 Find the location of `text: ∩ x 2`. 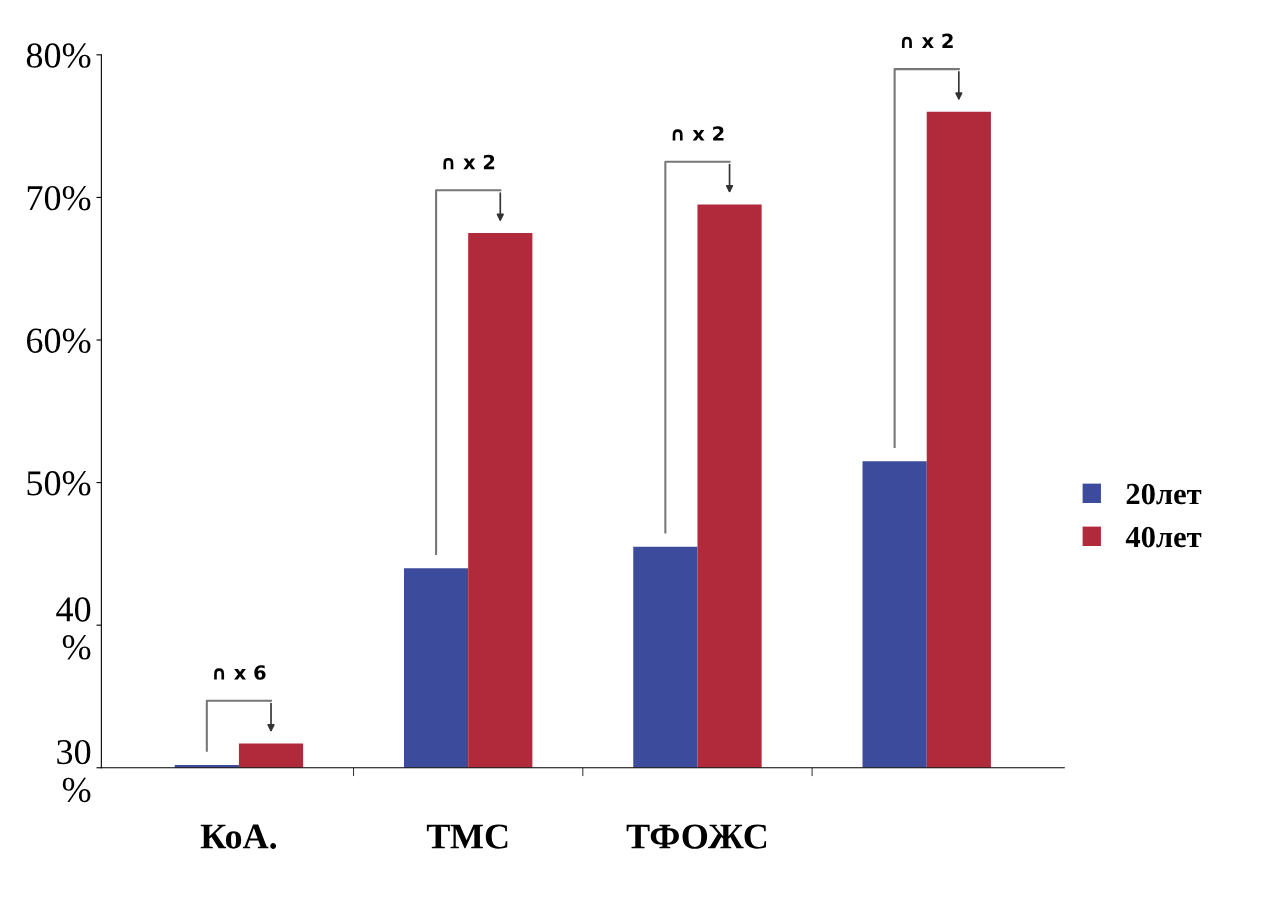

text: ∩ x 2 is located at coordinates (927, 40).